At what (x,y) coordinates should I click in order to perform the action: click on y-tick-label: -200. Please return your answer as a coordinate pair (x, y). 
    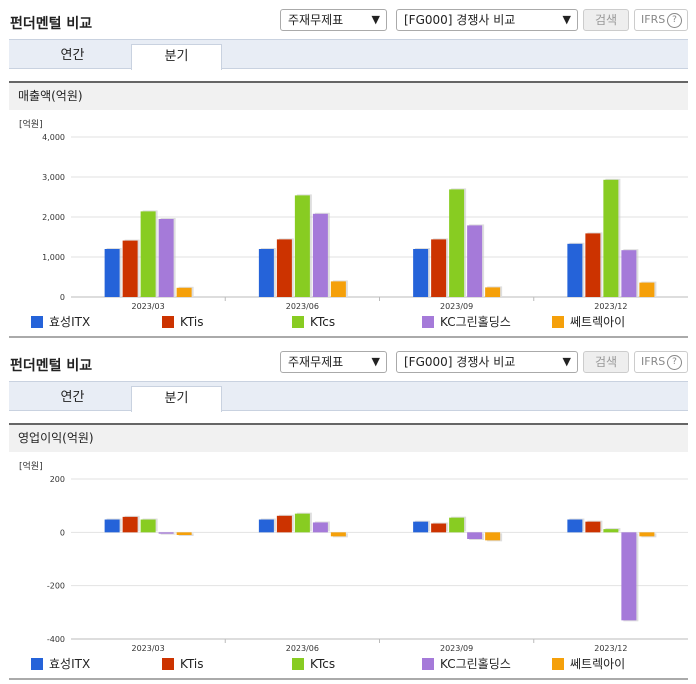
    Looking at the image, I should click on (56, 586).